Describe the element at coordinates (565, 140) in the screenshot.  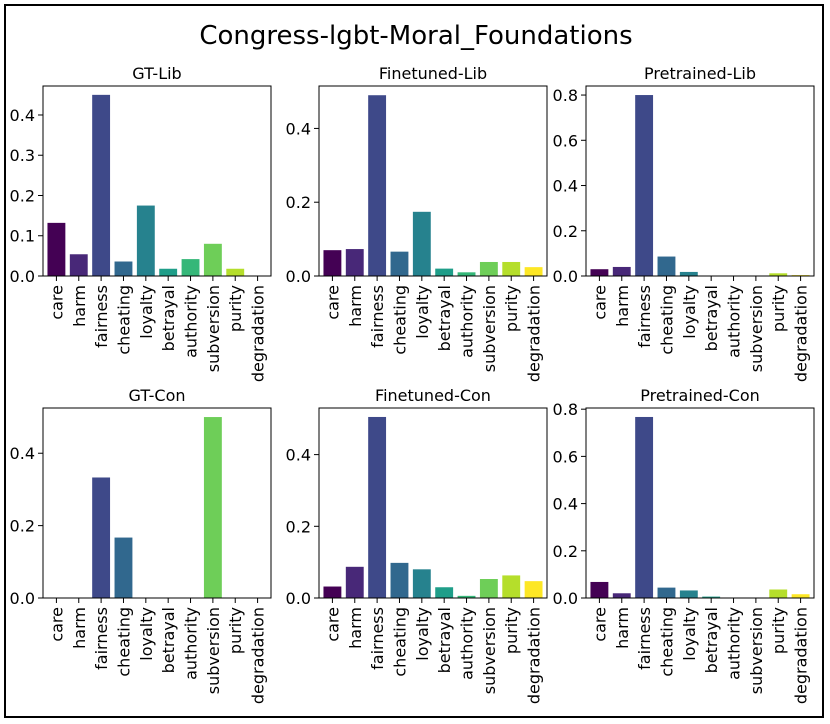
I see `y-tick-label: 0.6` at that location.